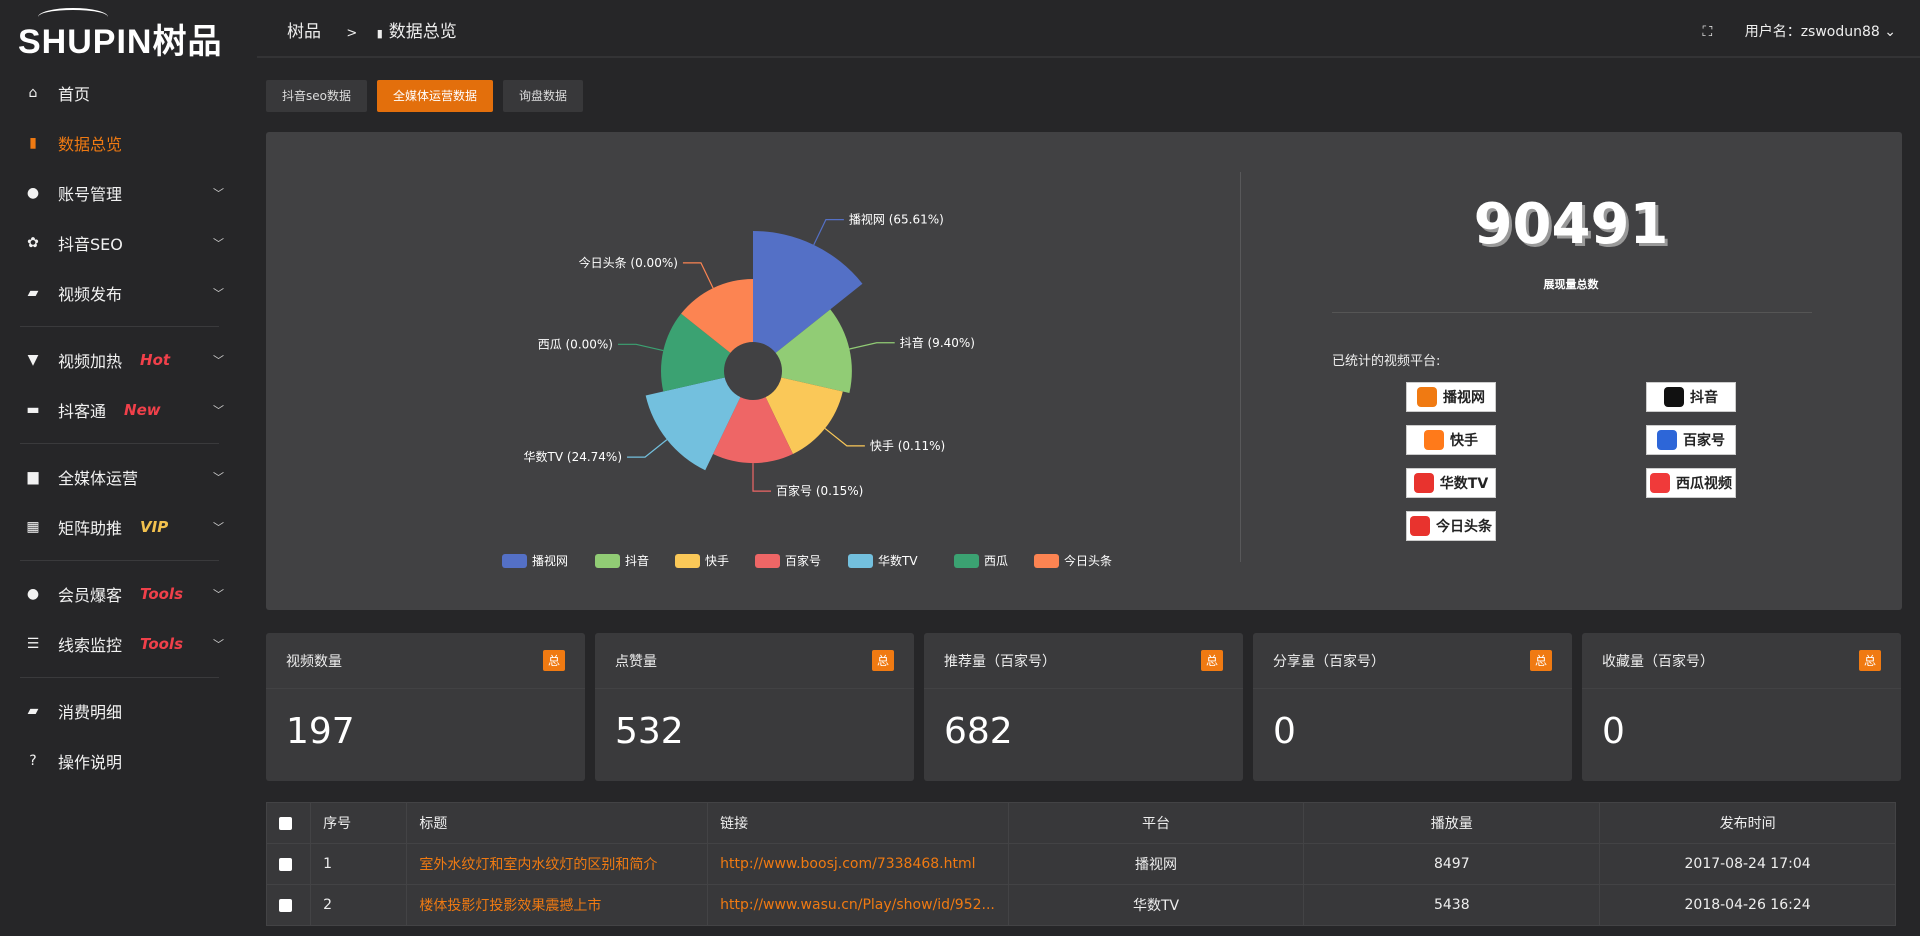 This screenshot has height=936, width=1920. I want to click on column-header: 序号, so click(359, 823).